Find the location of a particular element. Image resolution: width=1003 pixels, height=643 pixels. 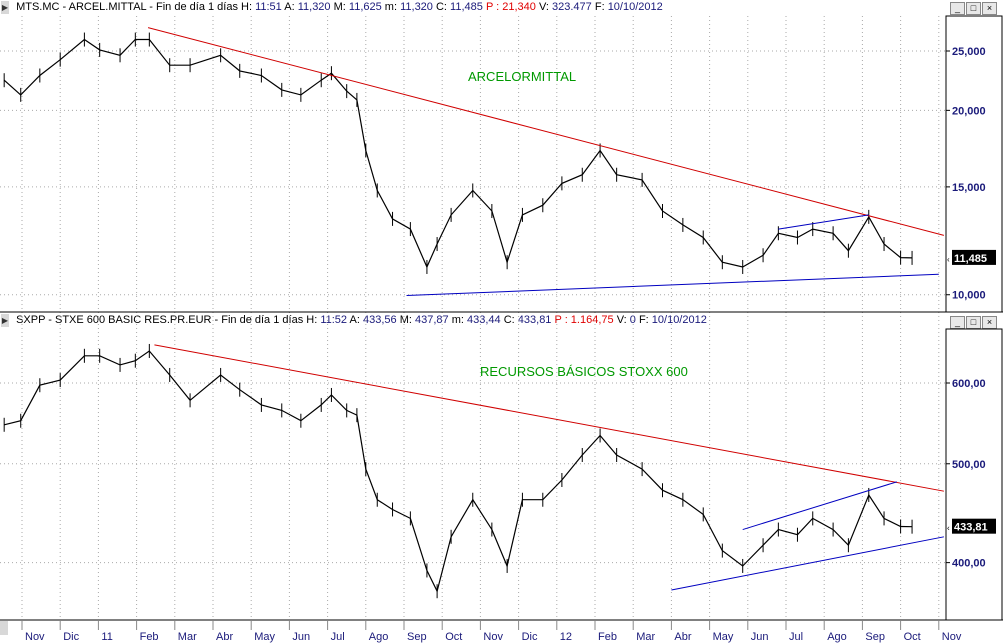

y-tick-label: 20,000 is located at coordinates (969, 111).